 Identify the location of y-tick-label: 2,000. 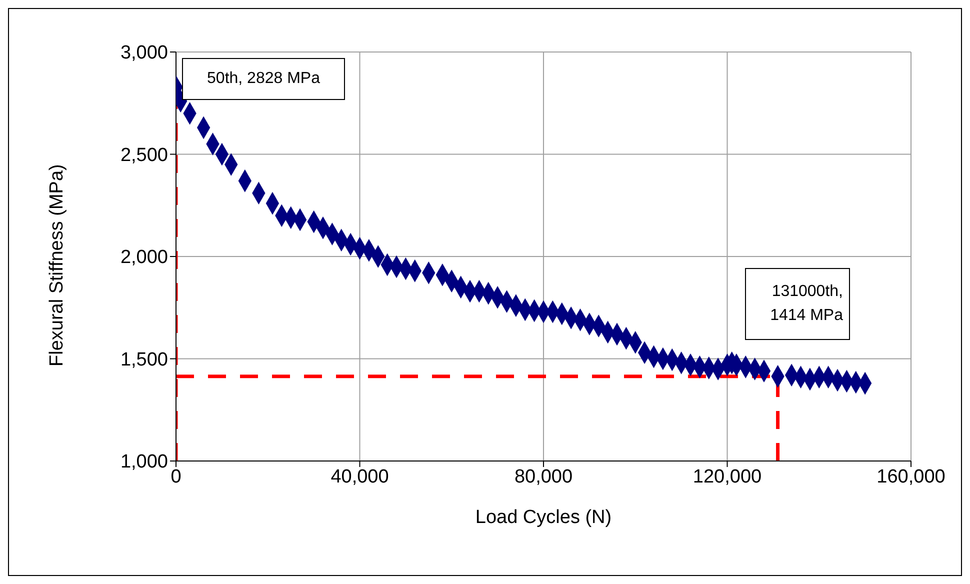
(144, 257).